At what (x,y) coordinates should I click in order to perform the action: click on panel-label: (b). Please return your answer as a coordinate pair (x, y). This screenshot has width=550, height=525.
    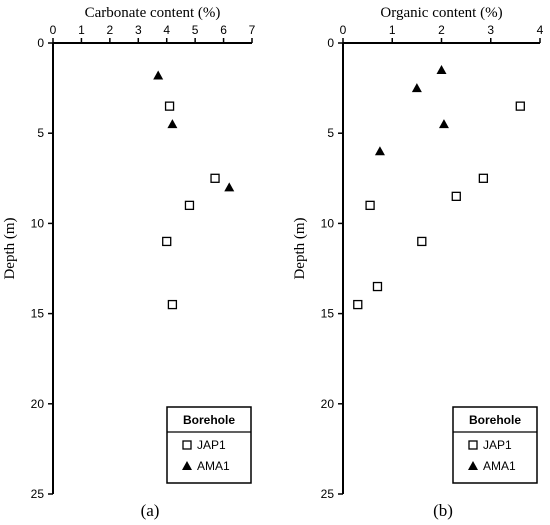
    Looking at the image, I should click on (443, 510).